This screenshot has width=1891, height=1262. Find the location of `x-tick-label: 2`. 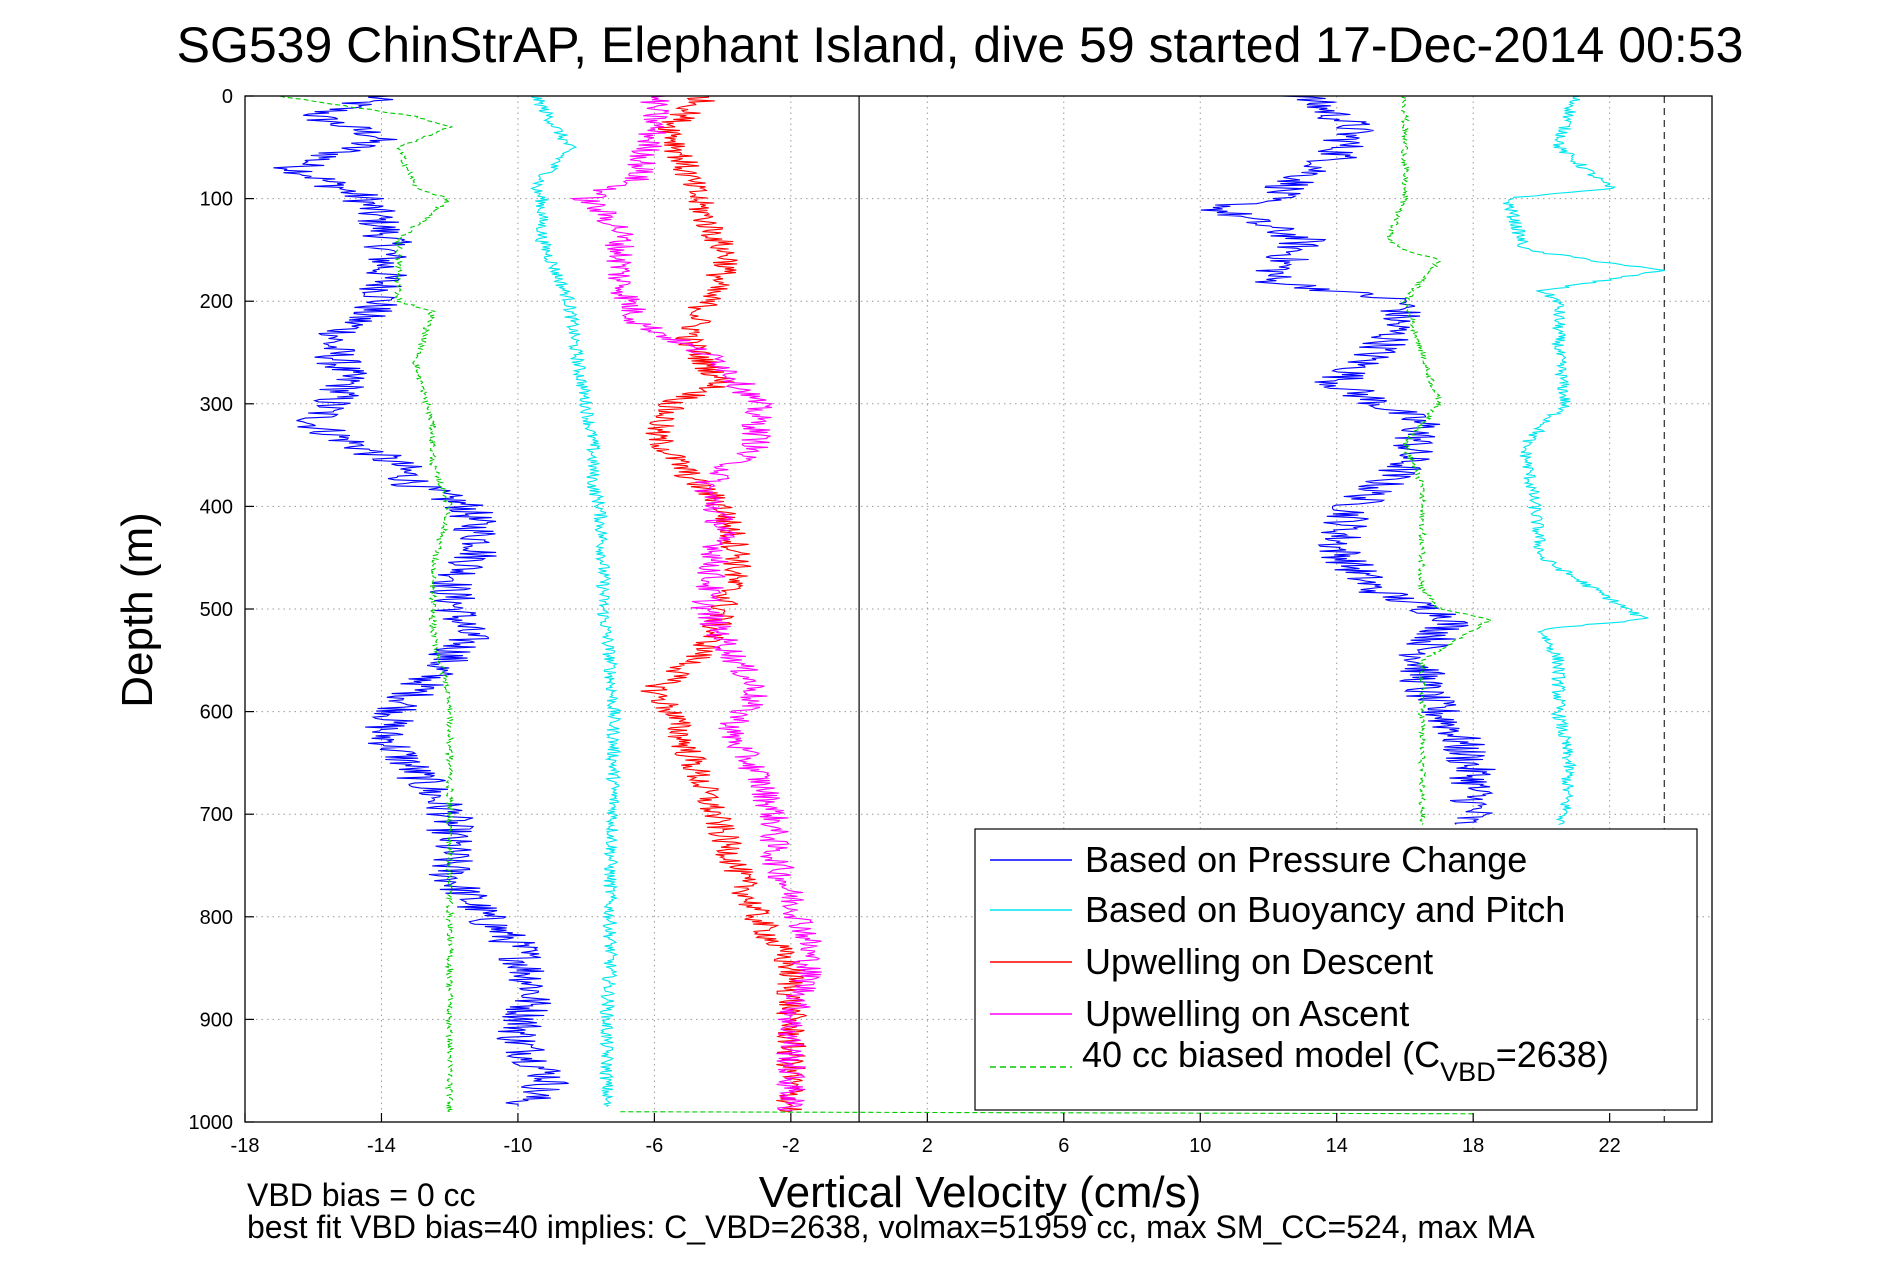

x-tick-label: 2 is located at coordinates (927, 1146).